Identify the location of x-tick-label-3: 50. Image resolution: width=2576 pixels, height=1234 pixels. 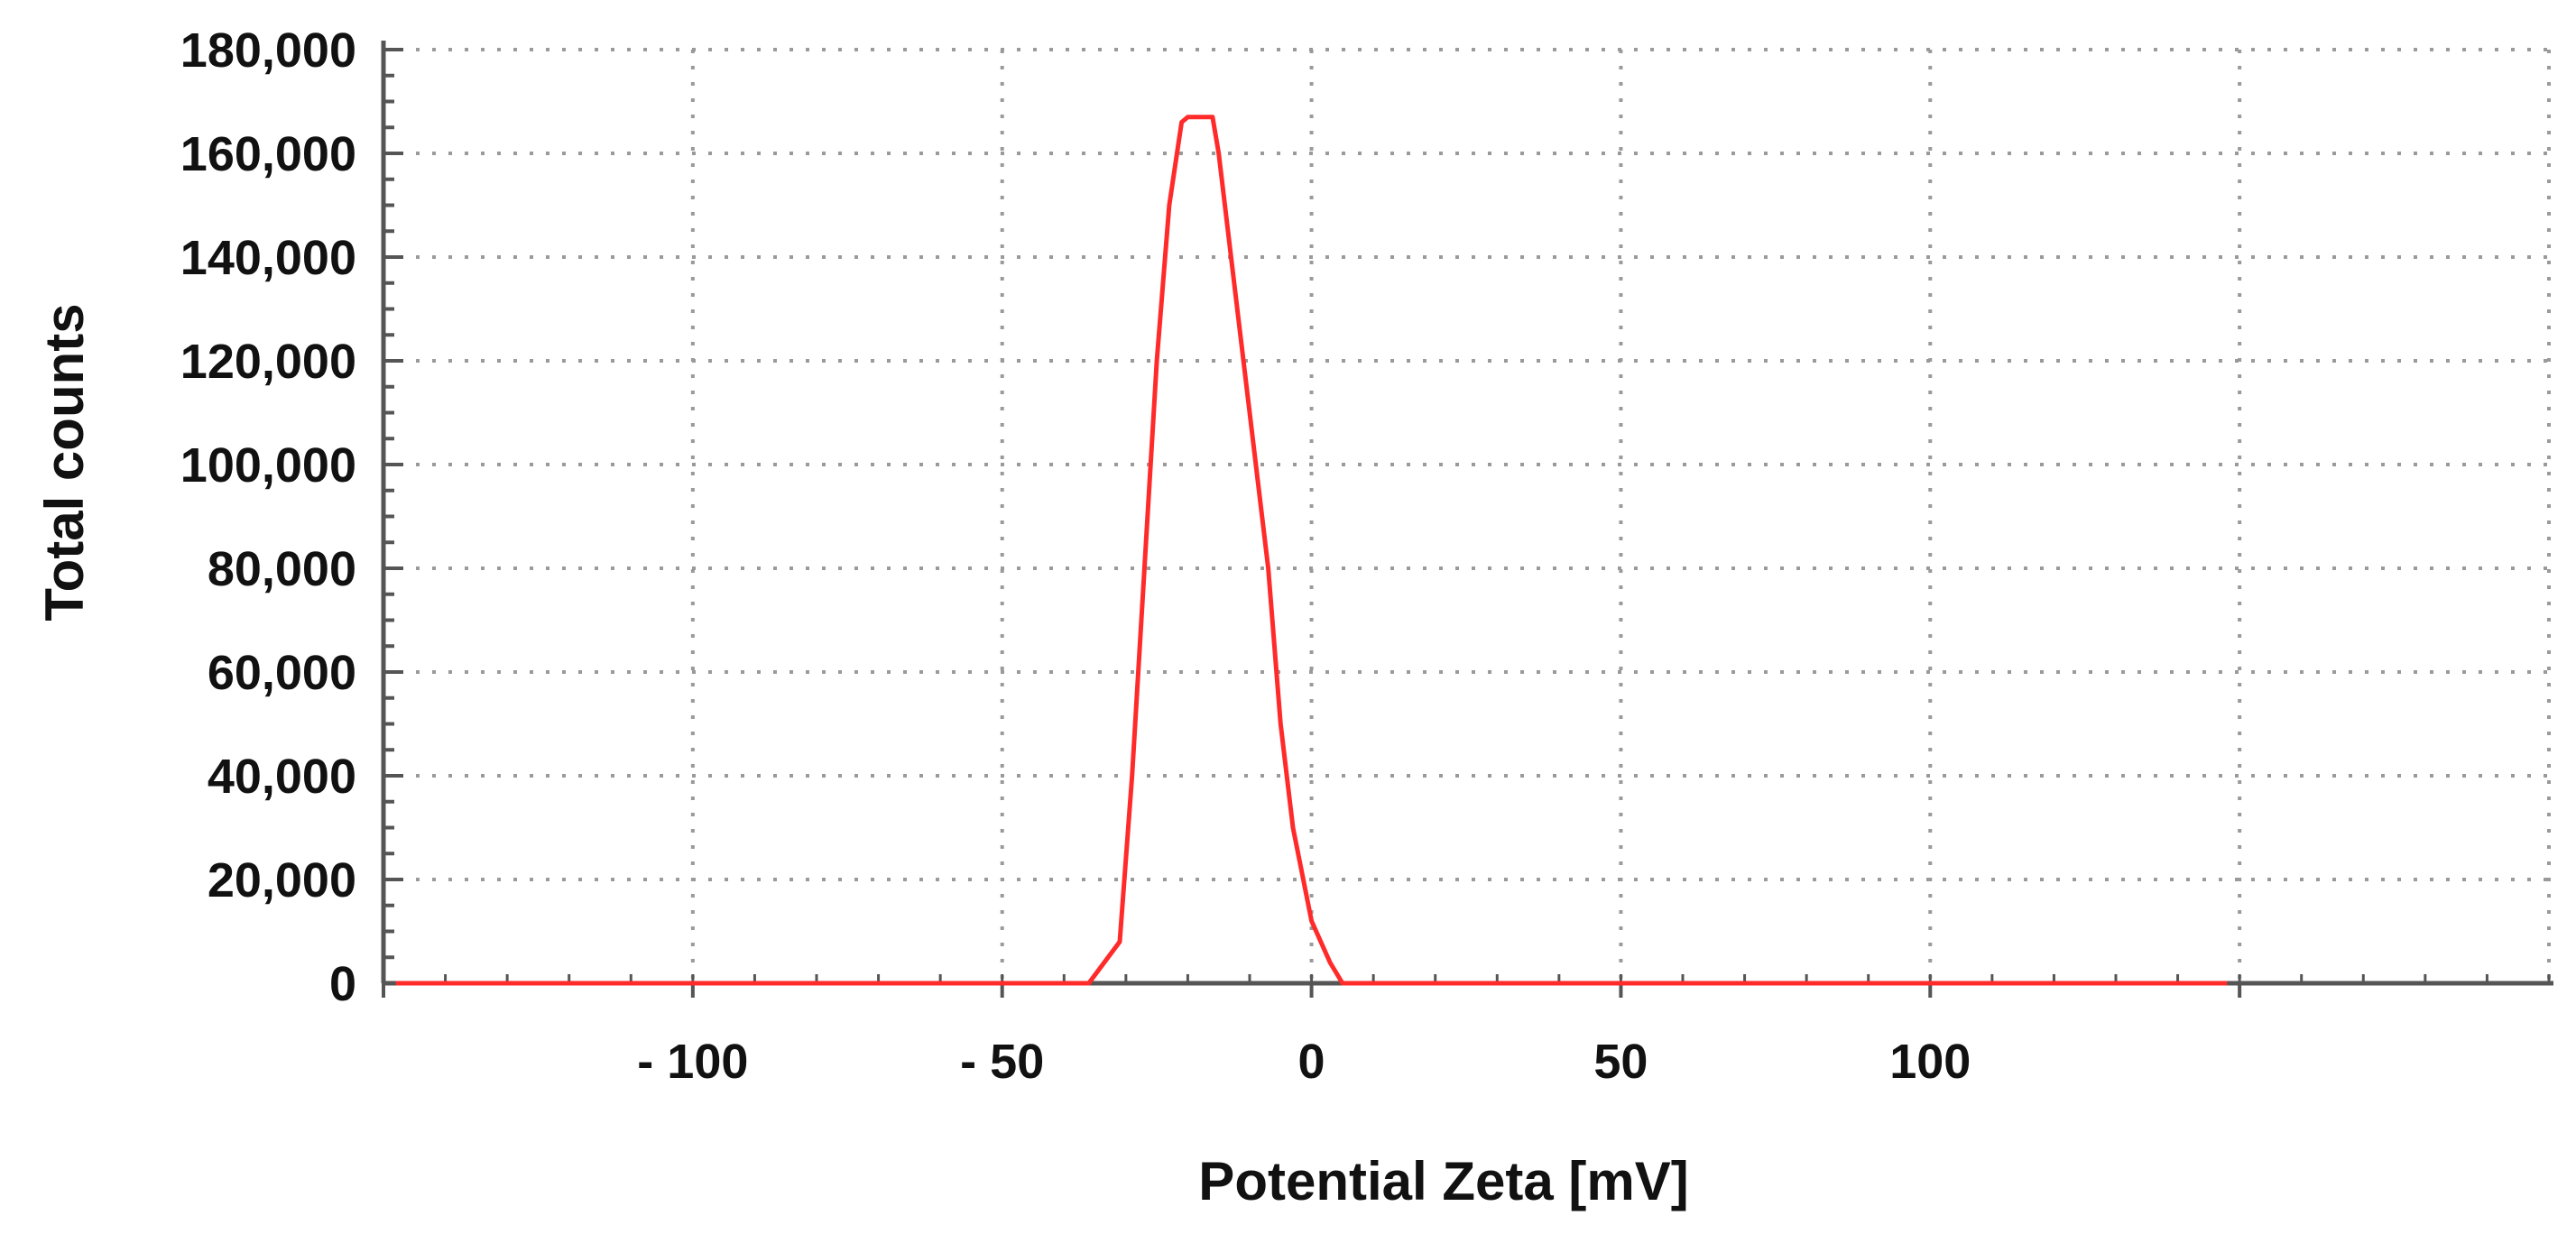
(1620, 1062).